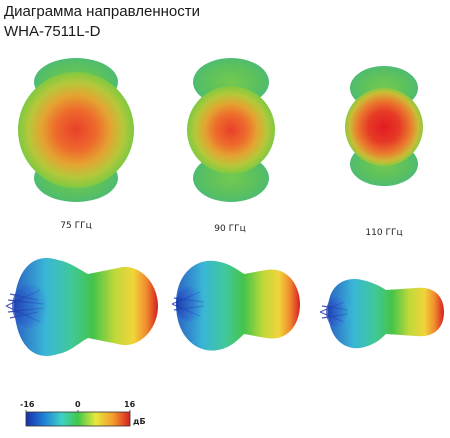  I want to click on scale-mid-label: 0, so click(78, 404).